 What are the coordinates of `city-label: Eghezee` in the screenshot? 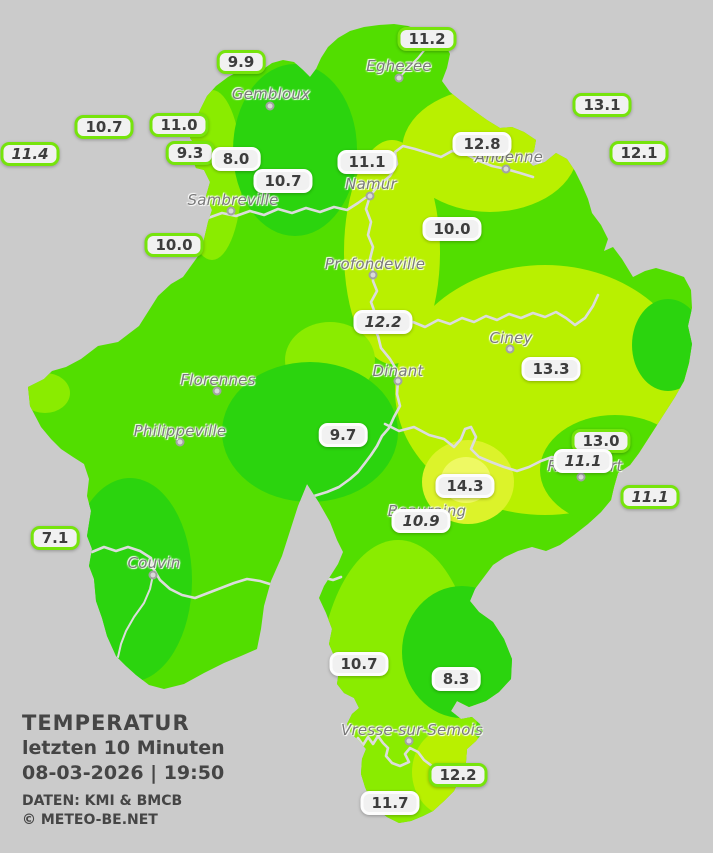 It's located at (399, 66).